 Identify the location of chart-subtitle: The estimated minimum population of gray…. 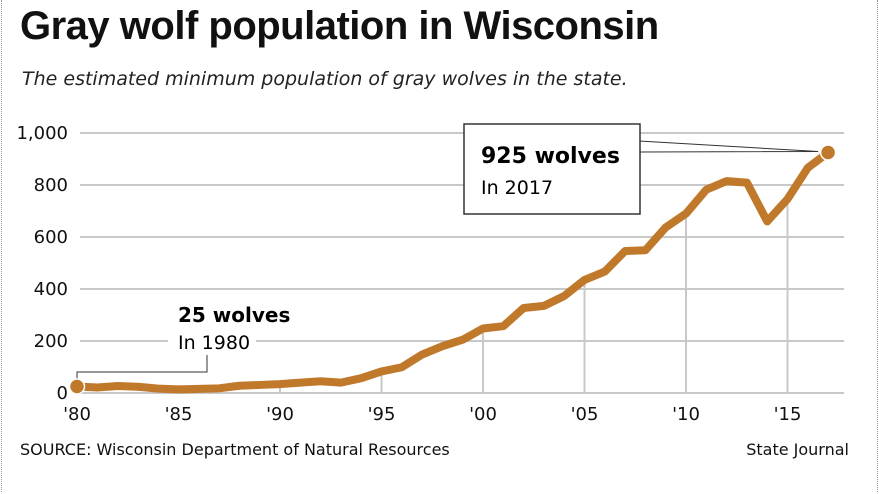
(325, 79).